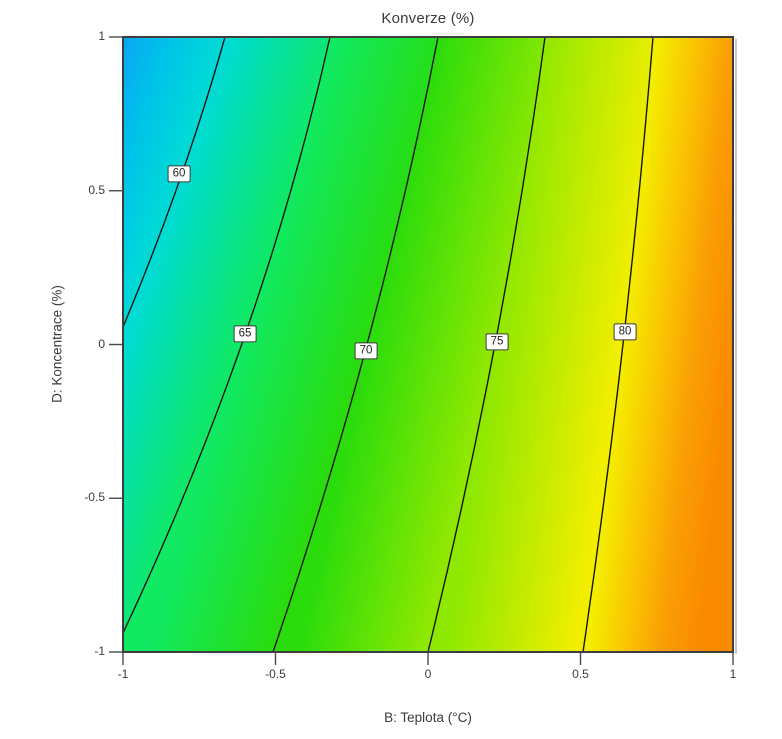 The width and height of the screenshot is (782, 739). I want to click on x-tick-label: 0, so click(428, 674).